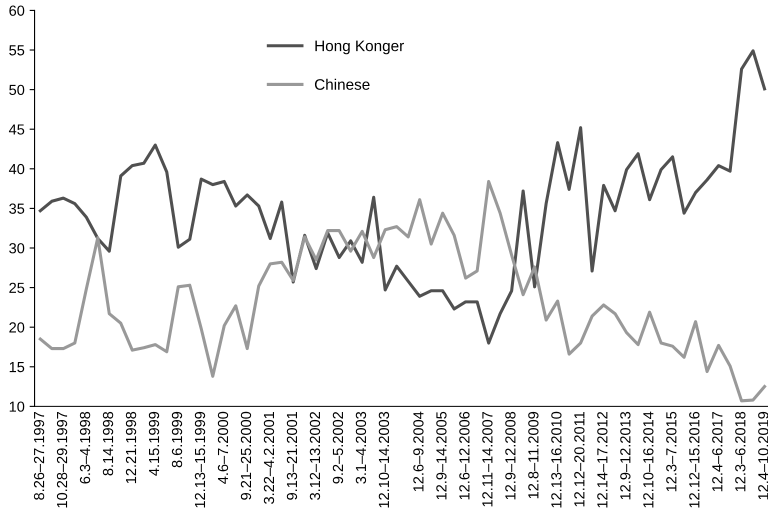 The image size is (768, 521). I want to click on x-tick-label: 12.12–15.2016, so click(694, 460).